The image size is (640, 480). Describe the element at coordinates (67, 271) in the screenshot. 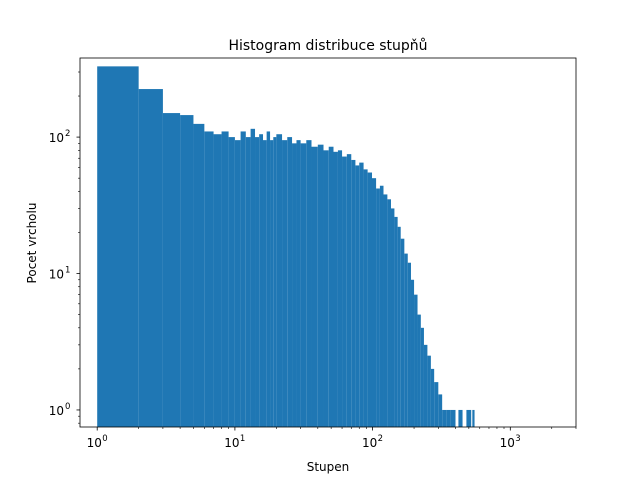

I see `y-tick-exponent: 1` at that location.